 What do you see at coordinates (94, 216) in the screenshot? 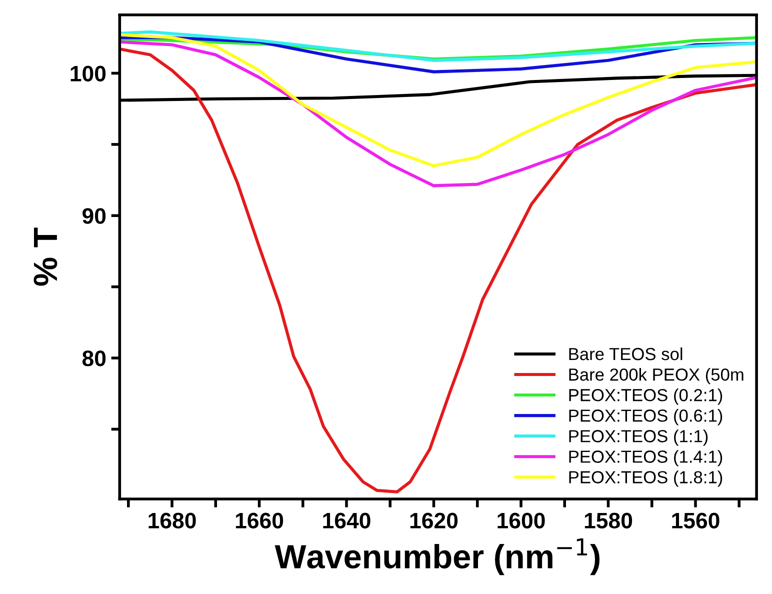
I see `y-tick-label: 90` at bounding box center [94, 216].